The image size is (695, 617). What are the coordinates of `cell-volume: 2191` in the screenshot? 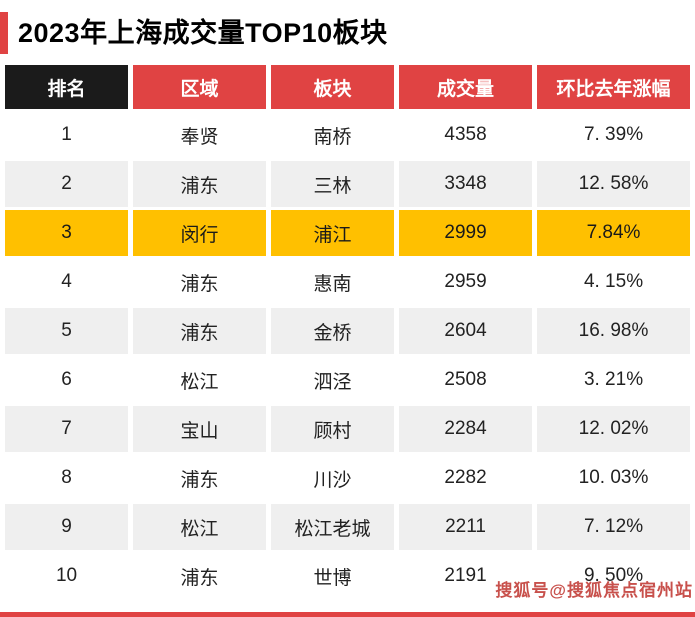 It's located at (466, 576).